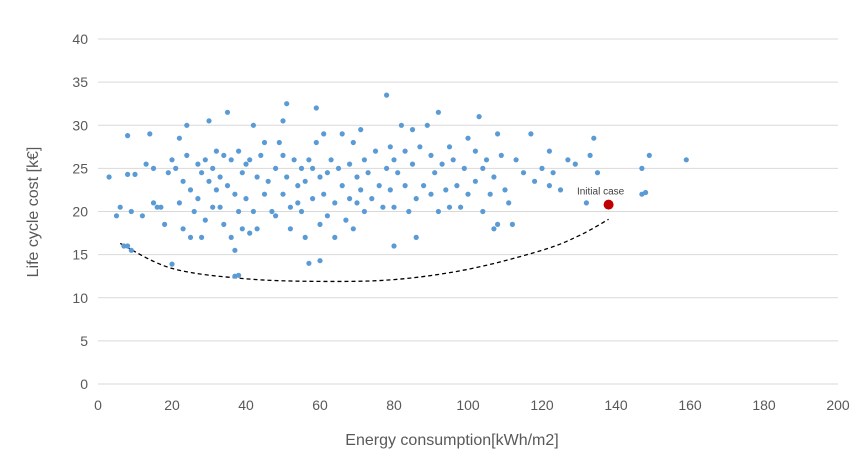 Image resolution: width=853 pixels, height=457 pixels. I want to click on x-tick-label: 180, so click(764, 405).